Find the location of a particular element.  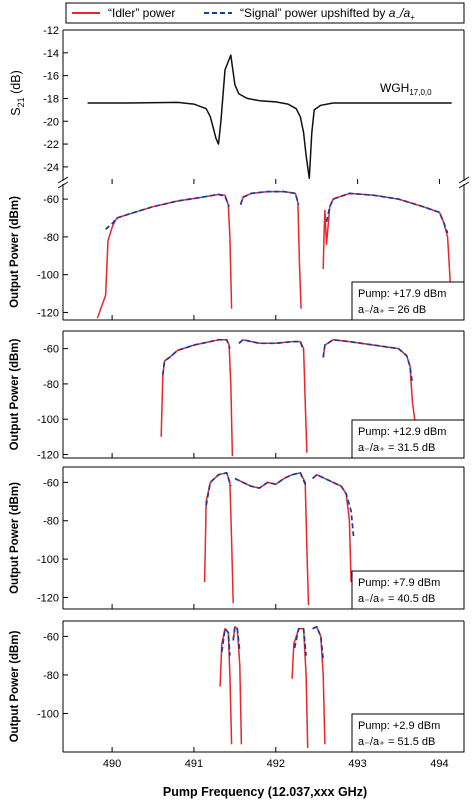

pump-power-label: Pump: +2.9 dBm is located at coordinates (399, 726).